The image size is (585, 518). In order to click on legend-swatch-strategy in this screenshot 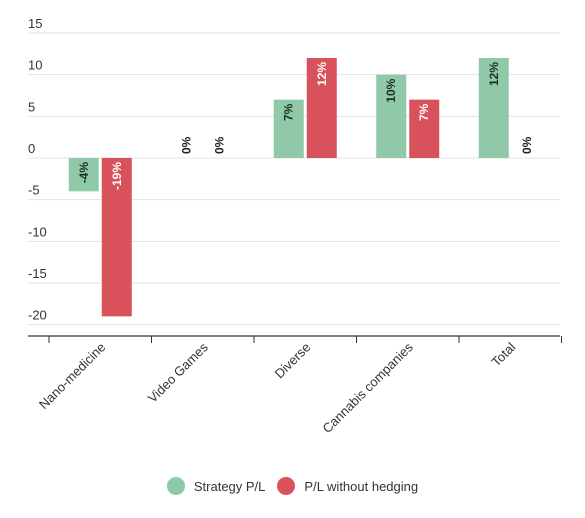, I will do `click(175, 486)`.